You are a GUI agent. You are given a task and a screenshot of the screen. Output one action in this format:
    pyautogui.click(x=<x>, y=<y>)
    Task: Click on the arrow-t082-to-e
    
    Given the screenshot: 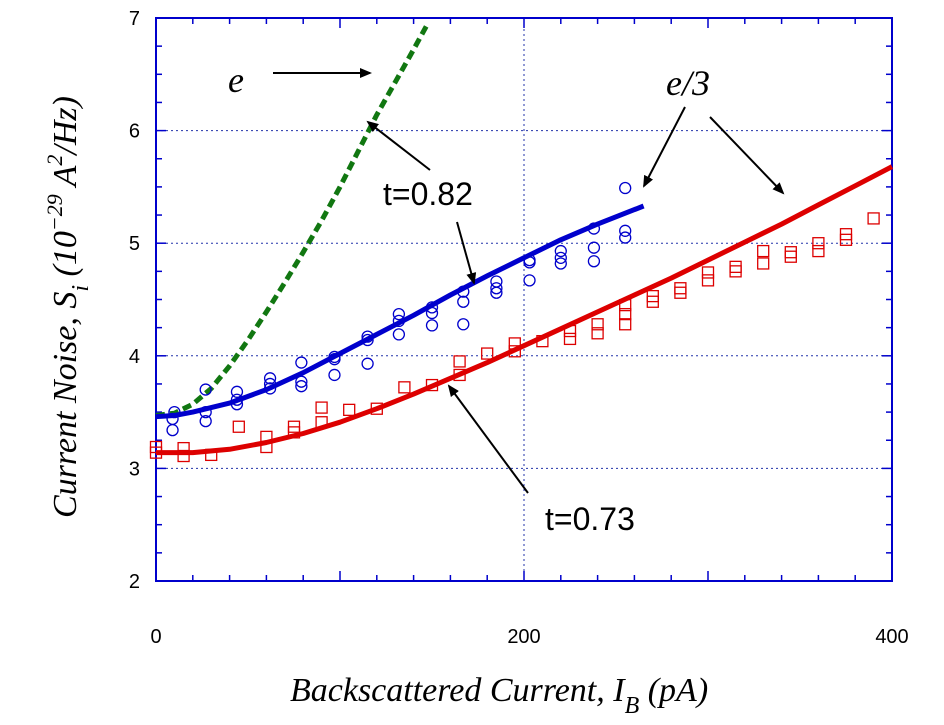 What is the action you would take?
    pyautogui.click(x=398, y=145)
    